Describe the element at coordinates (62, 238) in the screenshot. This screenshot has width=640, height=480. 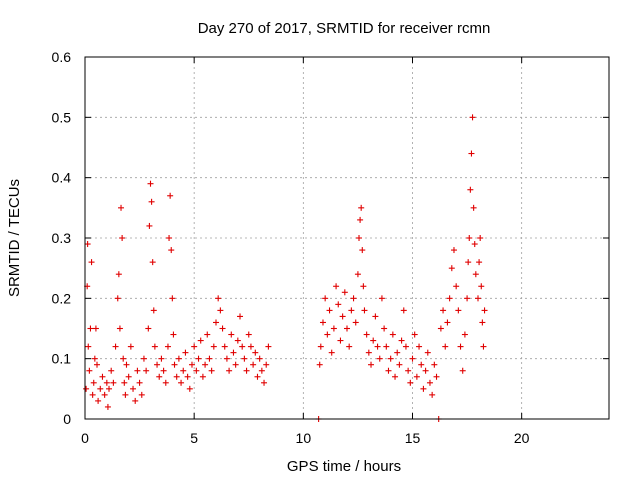
I see `y-tick-label: 0.3` at that location.